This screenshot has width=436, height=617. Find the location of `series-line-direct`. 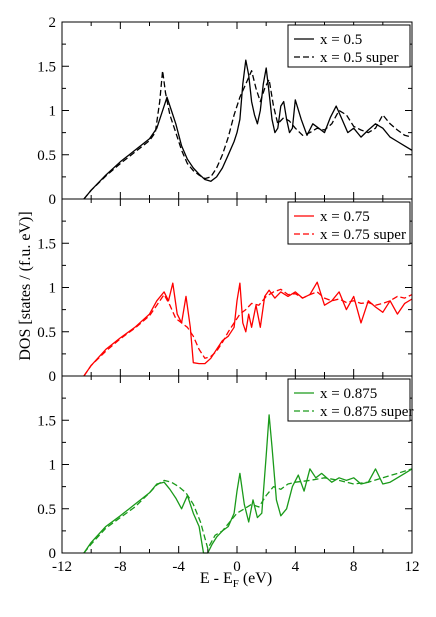

series-line-direct is located at coordinates (248, 329).